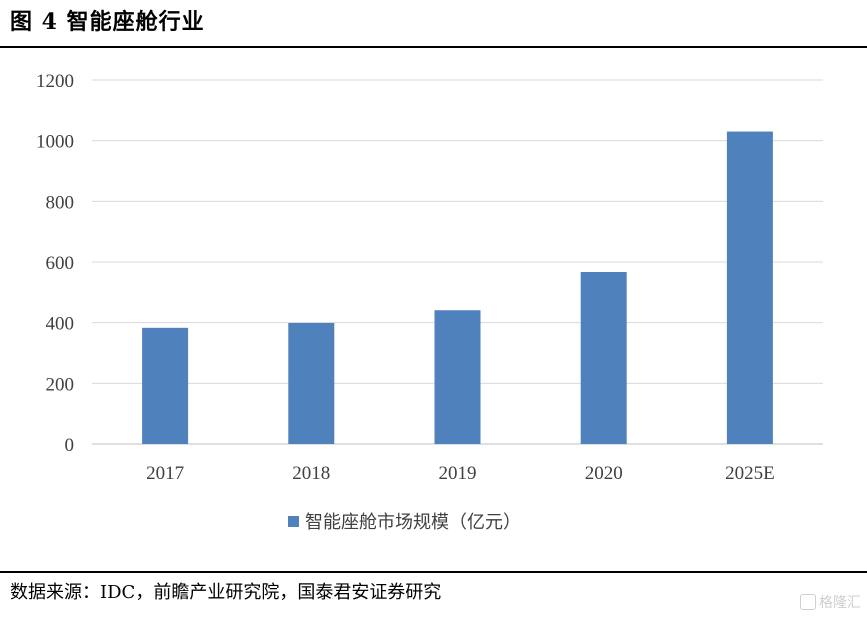 This screenshot has height=618, width=867. I want to click on y-tick-label: 400, so click(60, 324).